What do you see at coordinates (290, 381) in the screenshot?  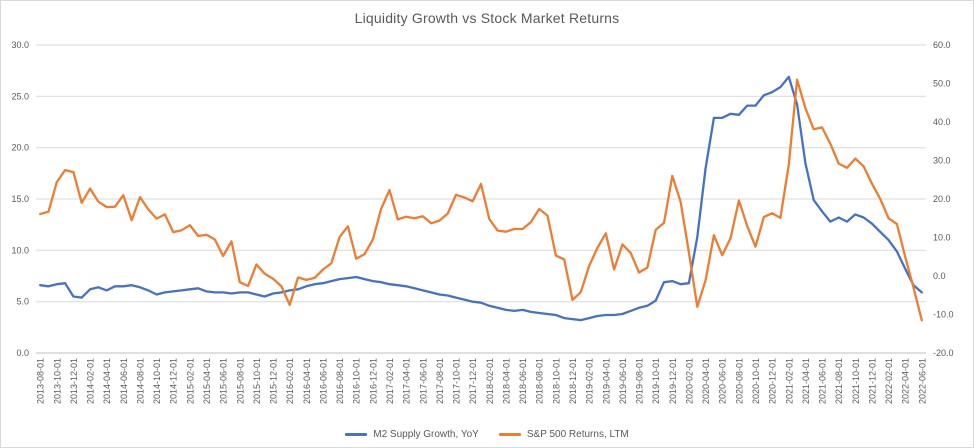 I see `x-axis-tick-label: 2016-02-01` at bounding box center [290, 381].